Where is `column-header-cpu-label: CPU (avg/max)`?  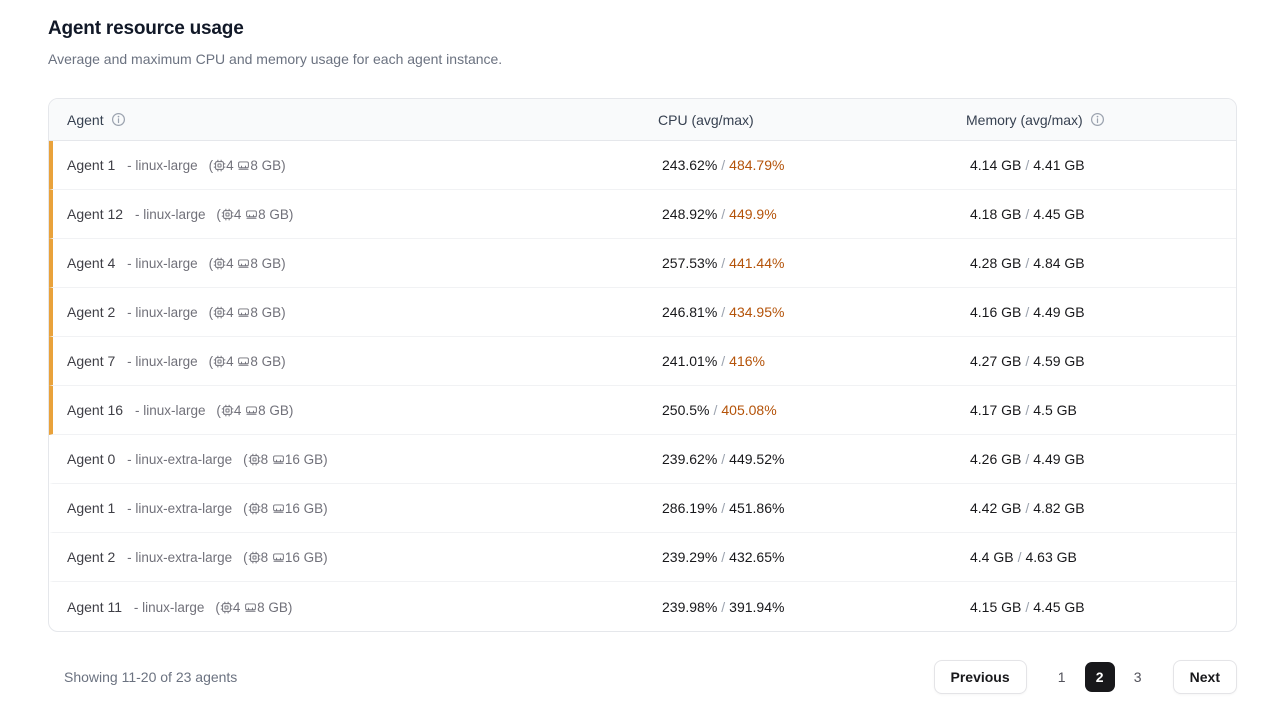 column-header-cpu-label: CPU (avg/max) is located at coordinates (706, 119).